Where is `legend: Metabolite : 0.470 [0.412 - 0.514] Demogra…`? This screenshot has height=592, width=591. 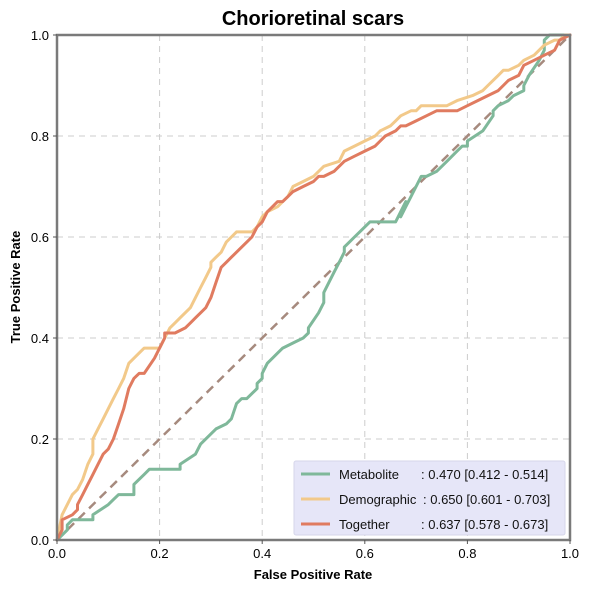 legend: Metabolite : 0.470 [0.412 - 0.514] Demogra… is located at coordinates (429, 498).